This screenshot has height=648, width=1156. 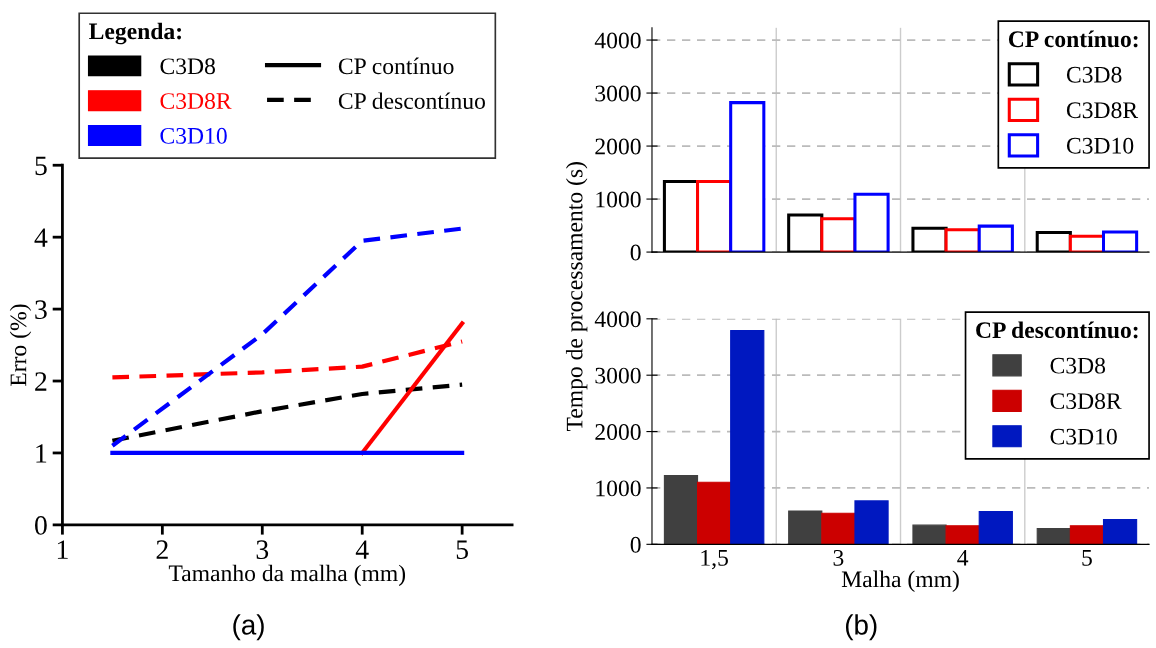 I want to click on x-axis-title: Malha (mm), so click(x=900, y=581).